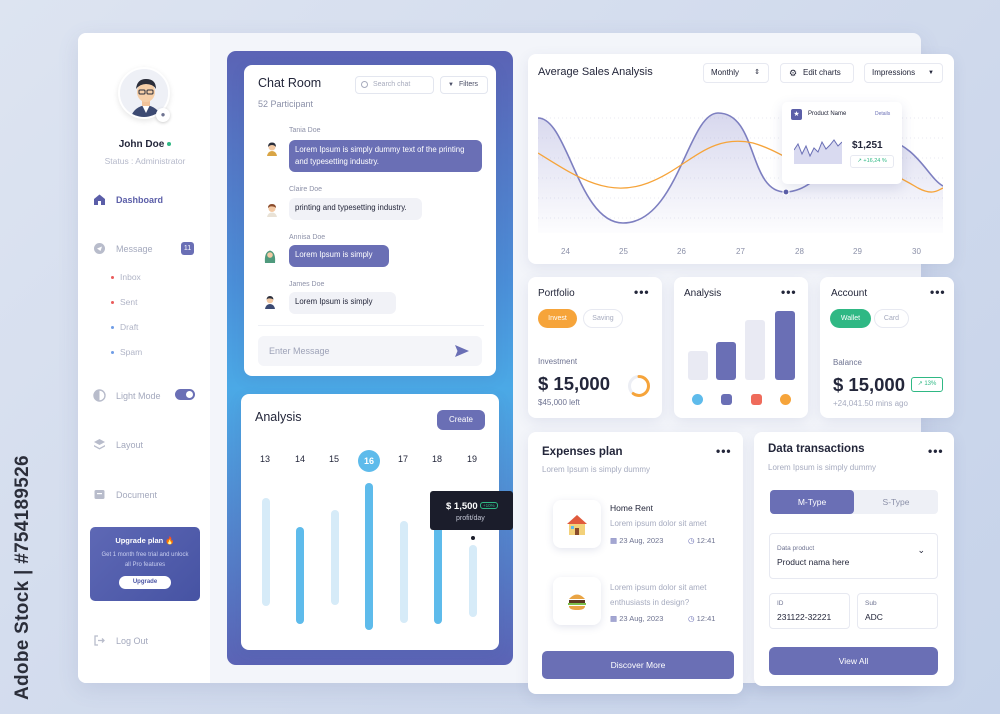 The image size is (1000, 714). Describe the element at coordinates (364, 84) in the screenshot. I see `search-icon` at that location.